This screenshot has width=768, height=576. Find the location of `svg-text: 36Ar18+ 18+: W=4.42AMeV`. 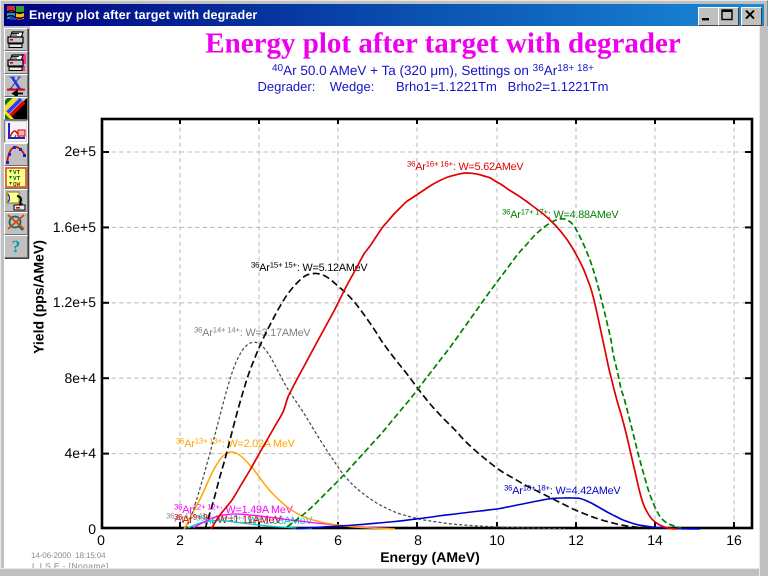

svg-text: 36Ar18+ 18+: W=4.42AMeV is located at coordinates (562, 491).